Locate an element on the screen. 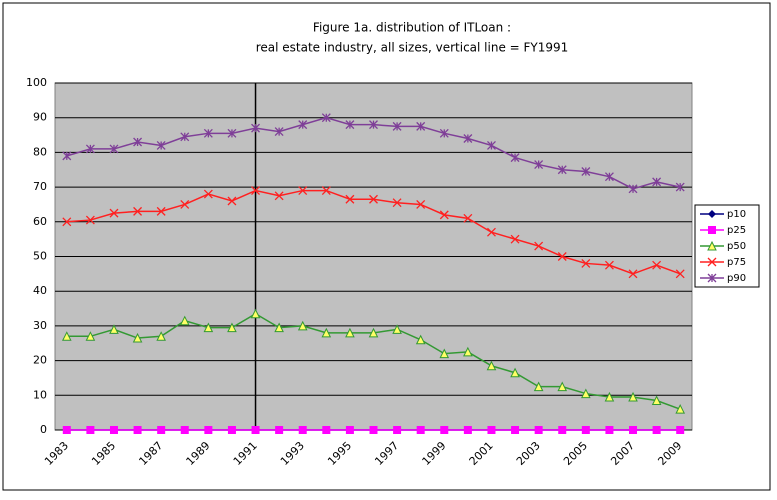 The width and height of the screenshot is (777, 500). y-tick-label: 20 is located at coordinates (40, 360).